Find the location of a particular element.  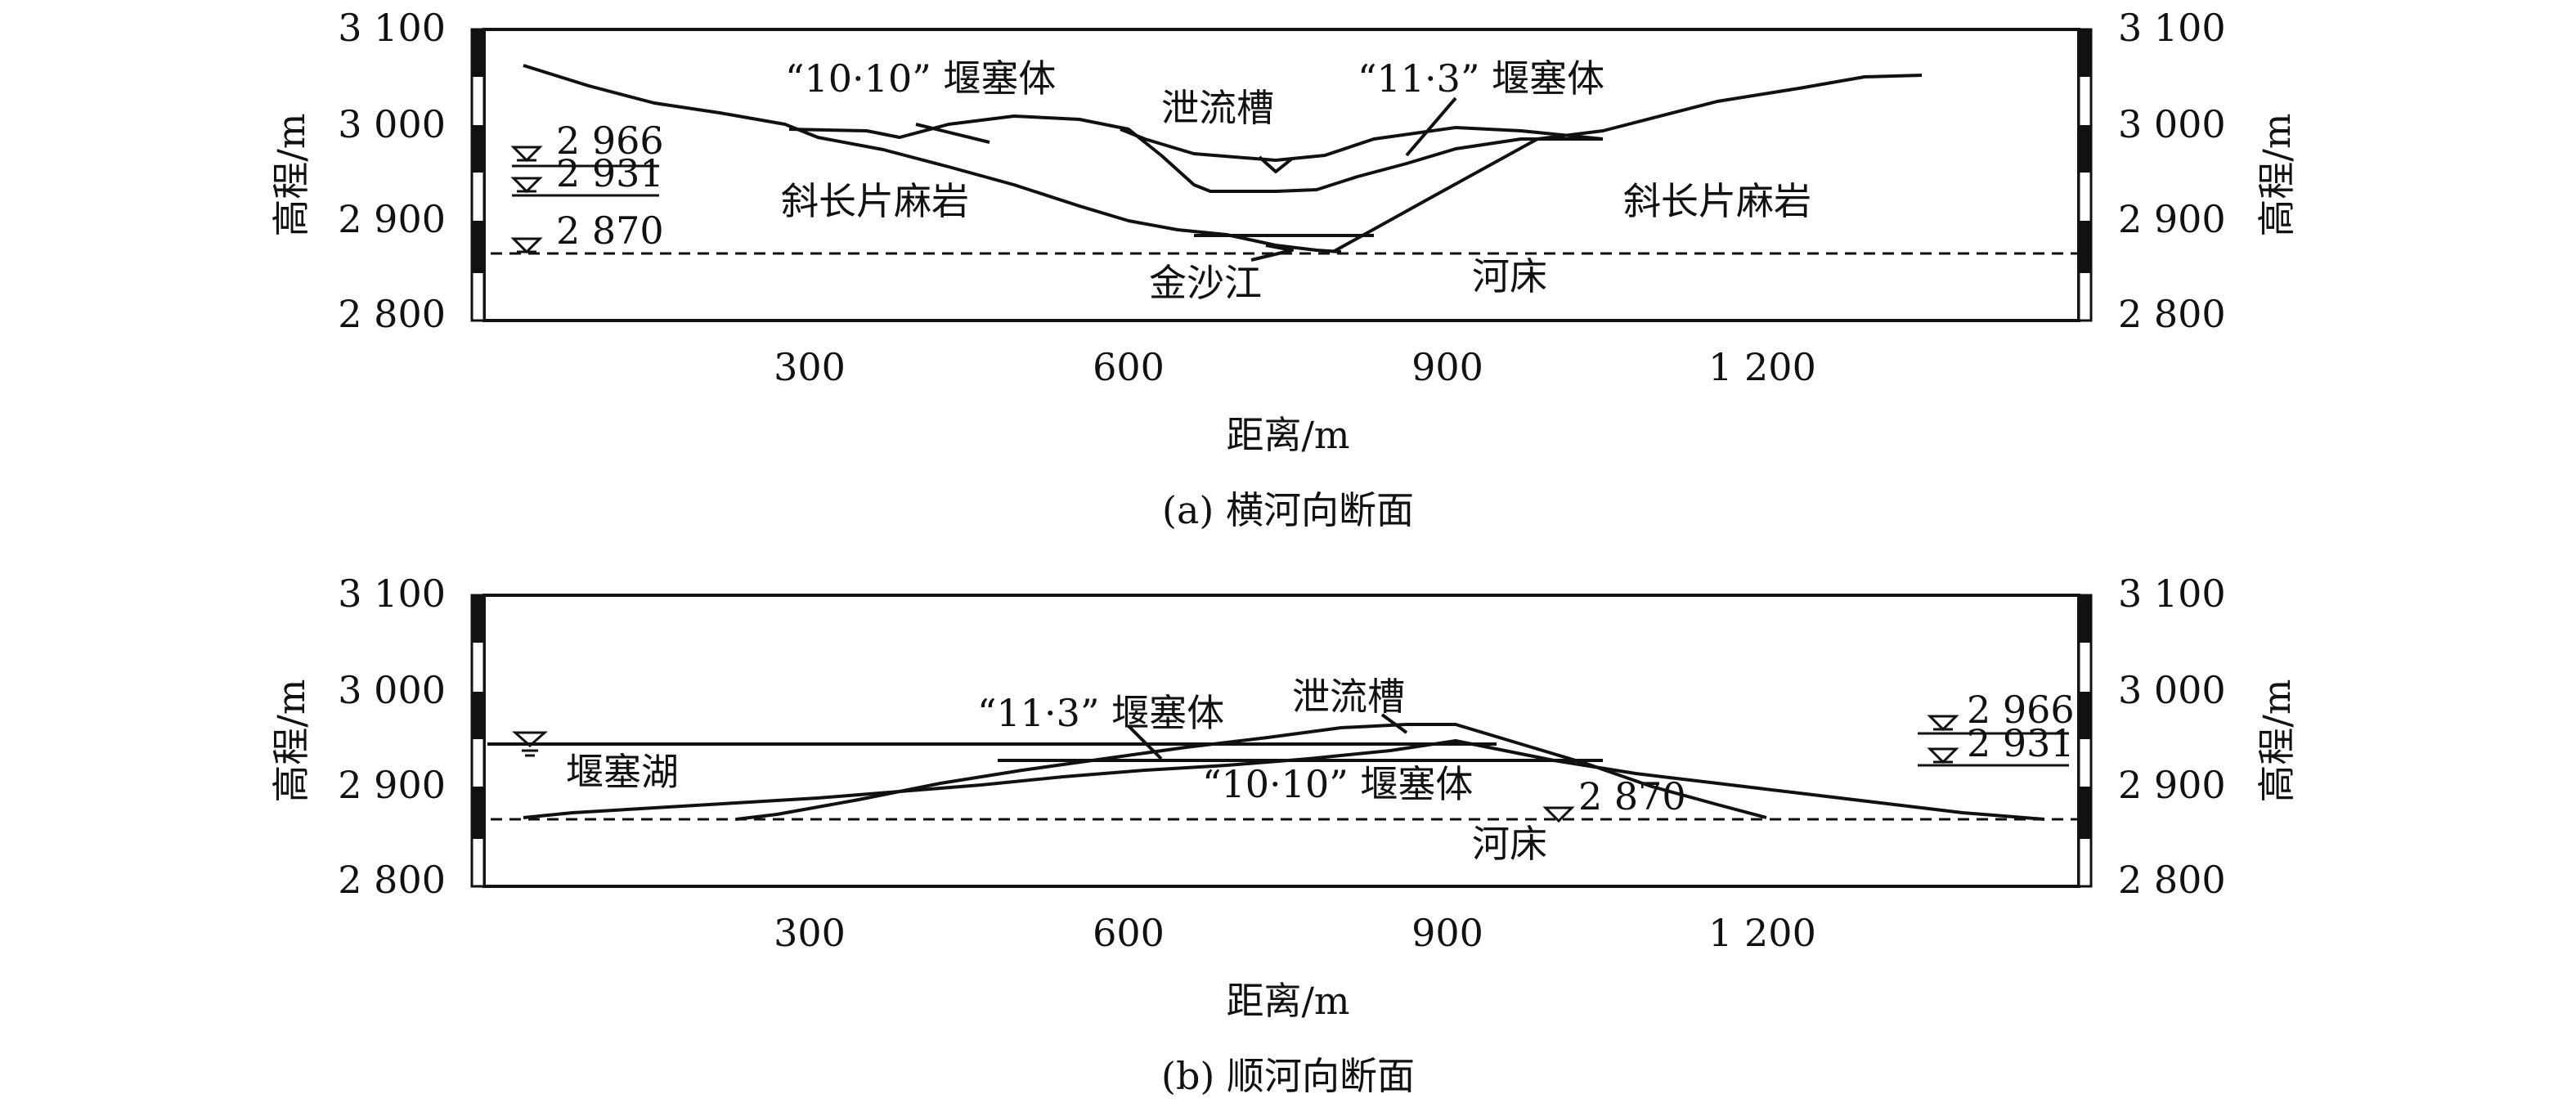

panel-b-ytick-right: 2 800 is located at coordinates (2172, 880).